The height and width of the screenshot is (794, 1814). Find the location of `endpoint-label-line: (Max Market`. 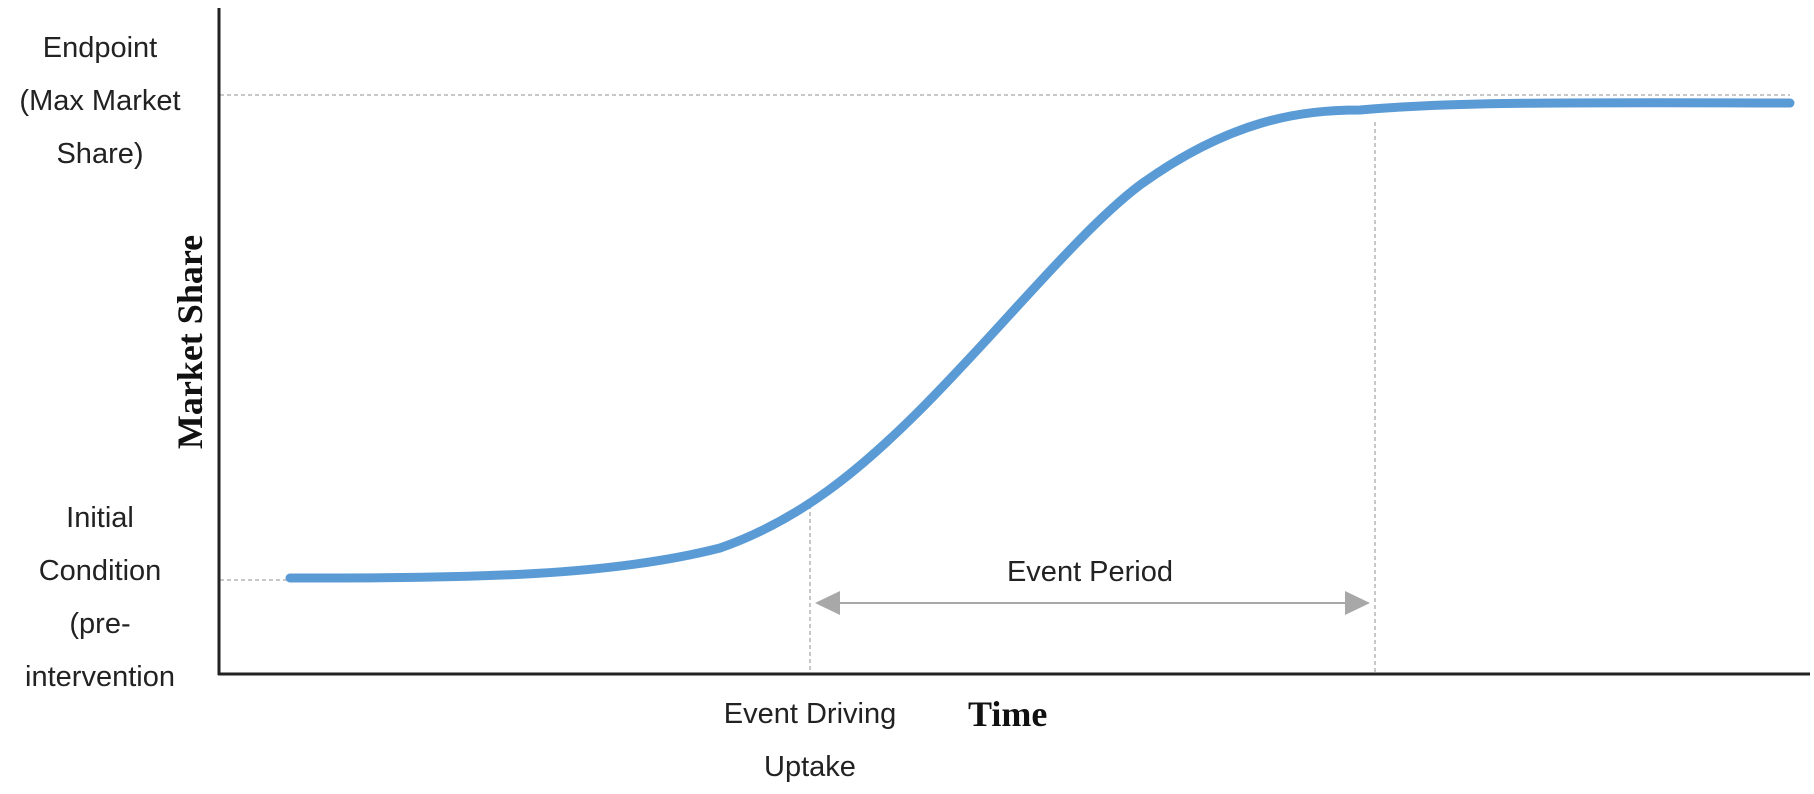

endpoint-label-line: (Max Market is located at coordinates (100, 101).